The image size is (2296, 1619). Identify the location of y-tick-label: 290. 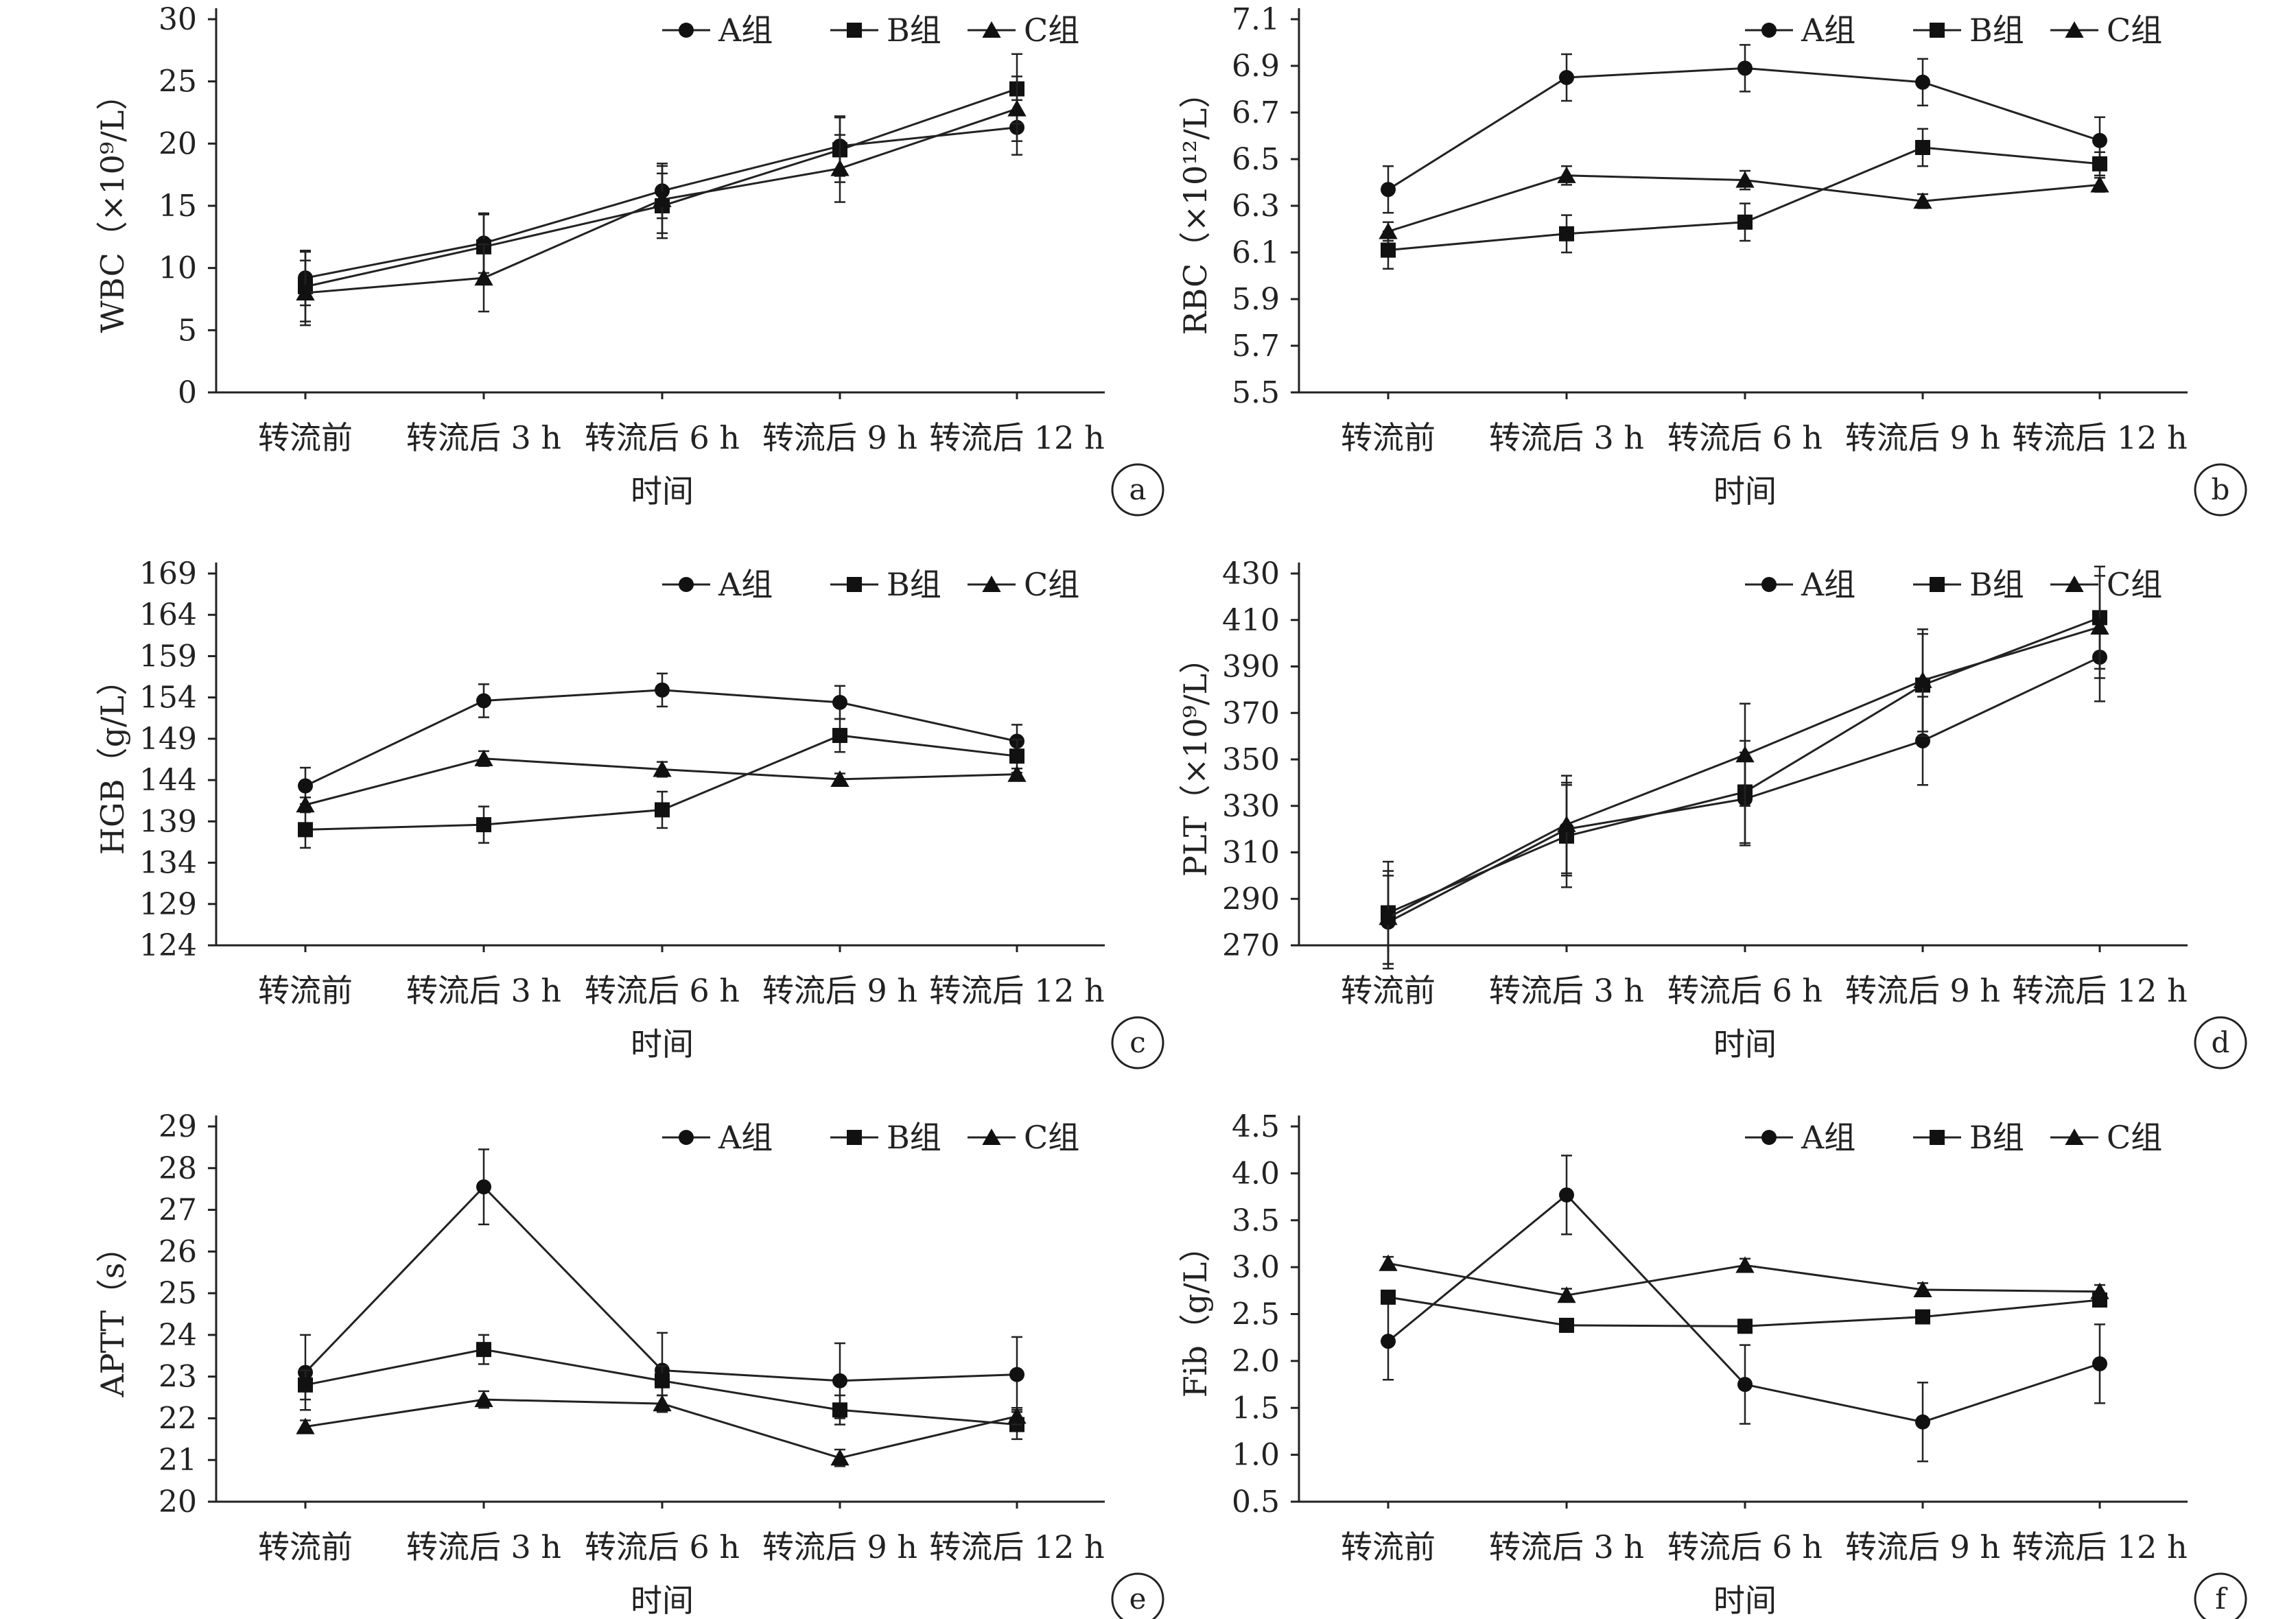
(1251, 900).